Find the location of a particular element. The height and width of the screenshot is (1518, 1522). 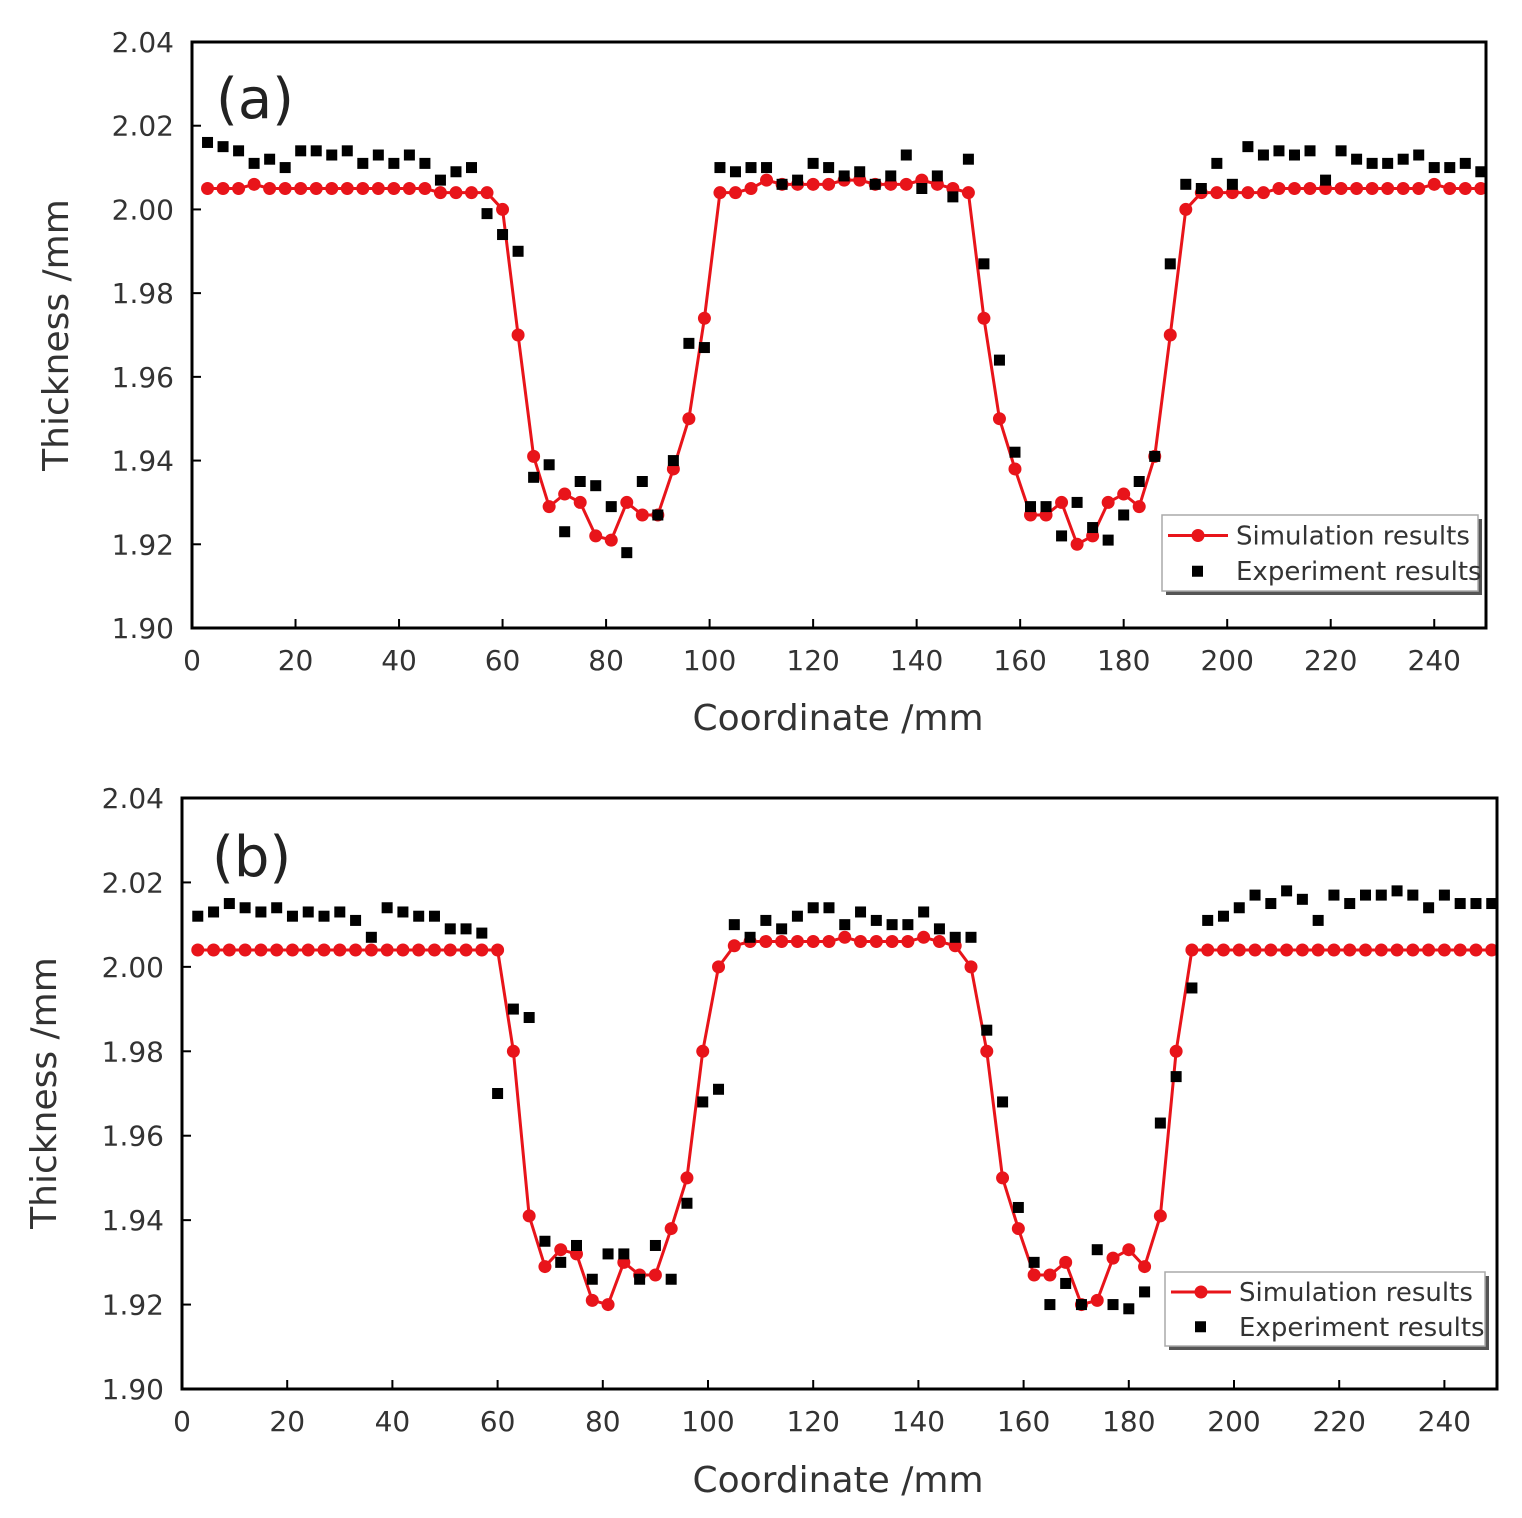

y-tick-label: 1.92 is located at coordinates (133, 1305).